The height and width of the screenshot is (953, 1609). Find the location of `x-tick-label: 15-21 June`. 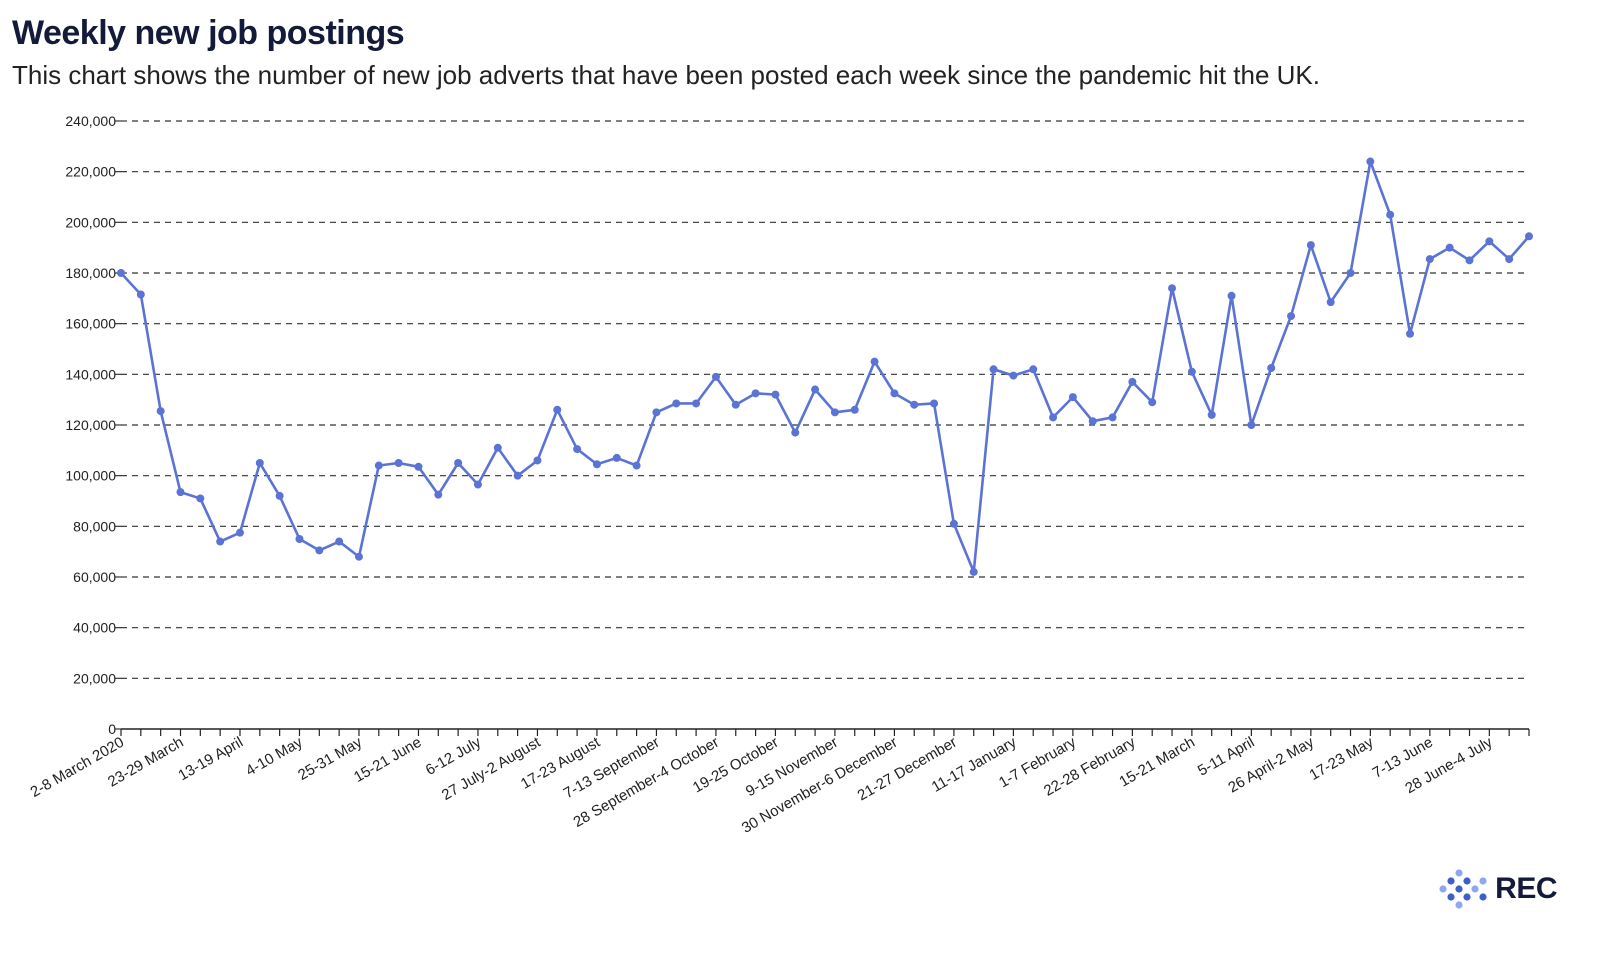

x-tick-label: 15-21 June is located at coordinates (388, 760).